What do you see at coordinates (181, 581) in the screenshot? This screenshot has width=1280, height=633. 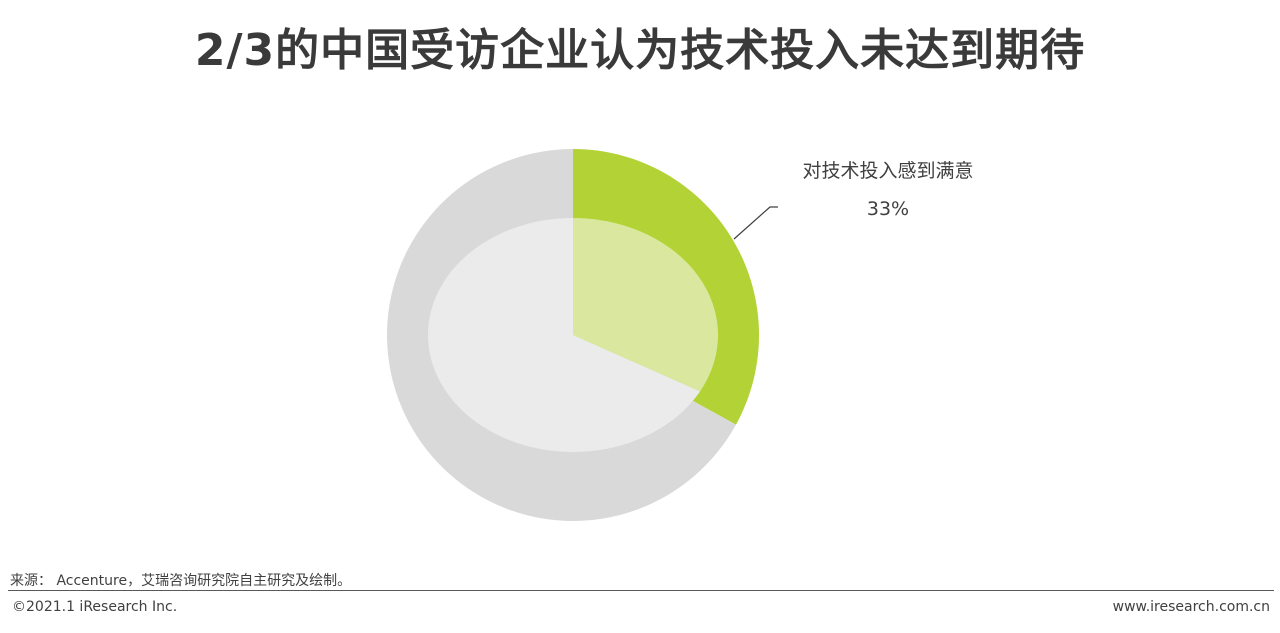 I see `source-note: 来源： Accenture，艾瑞咨询研究院自主研究及绘制。` at bounding box center [181, 581].